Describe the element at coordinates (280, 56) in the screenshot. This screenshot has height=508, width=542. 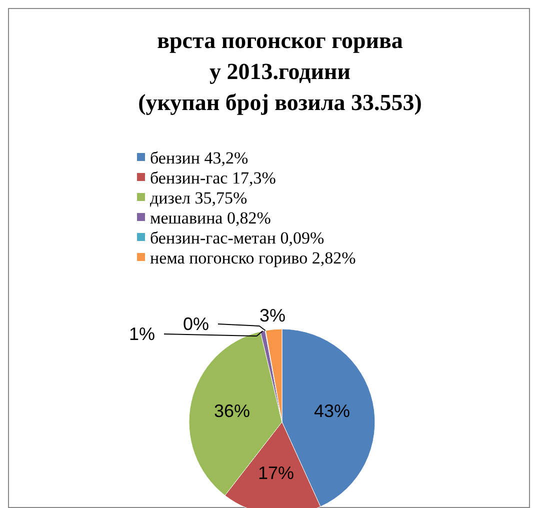
I see `chart-title: врста погонског горива у 2013.години` at that location.